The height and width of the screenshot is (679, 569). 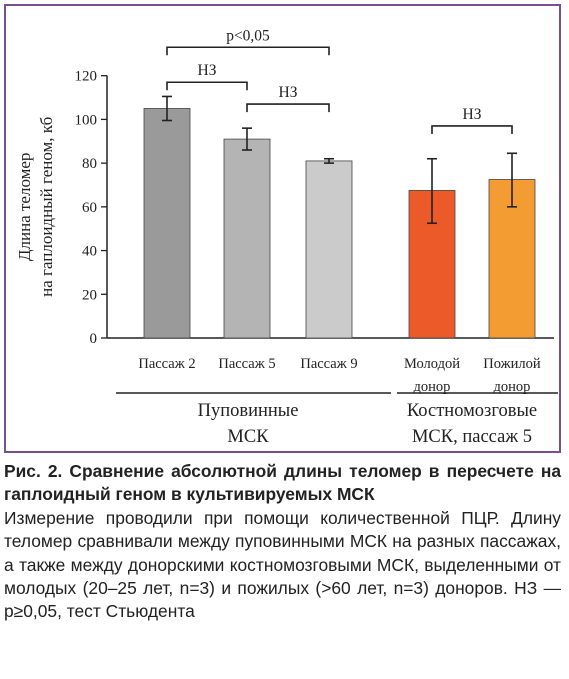 What do you see at coordinates (89, 208) in the screenshot?
I see `y-tick-label: 60` at bounding box center [89, 208].